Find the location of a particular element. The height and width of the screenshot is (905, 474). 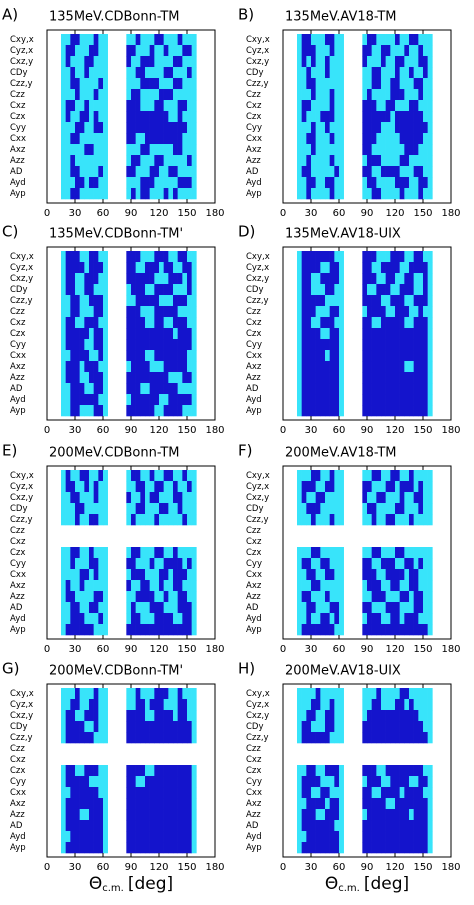

row-label: Czx is located at coordinates (253, 771).